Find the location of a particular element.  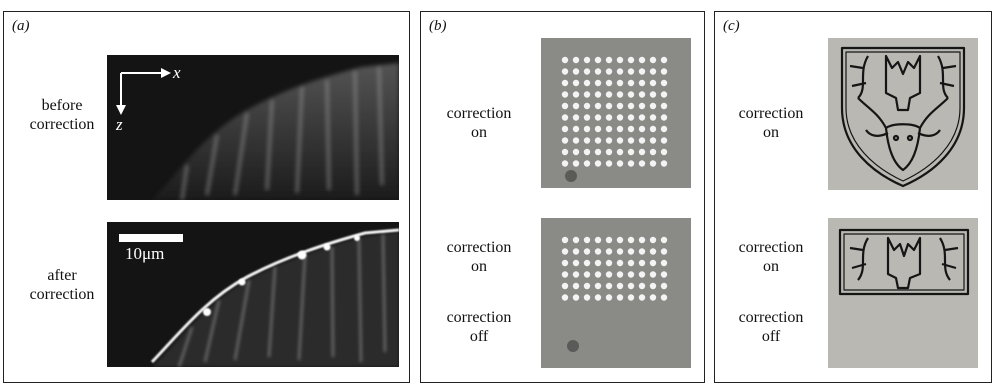

panel-c-bottom-on-label: correction on is located at coordinates (771, 257).